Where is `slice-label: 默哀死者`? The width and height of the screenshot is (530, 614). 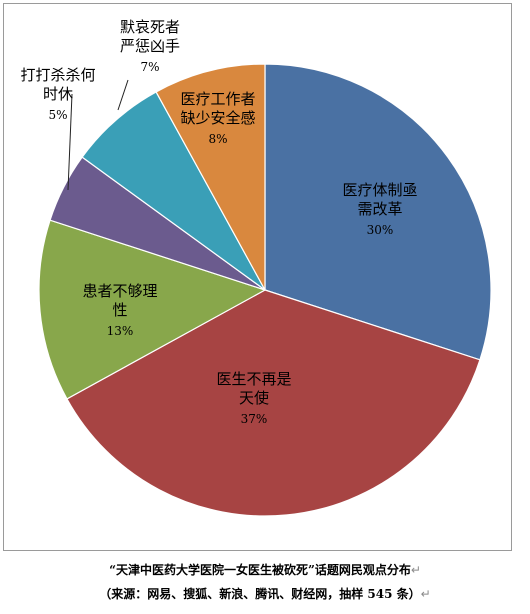 slice-label: 默哀死者 is located at coordinates (150, 27).